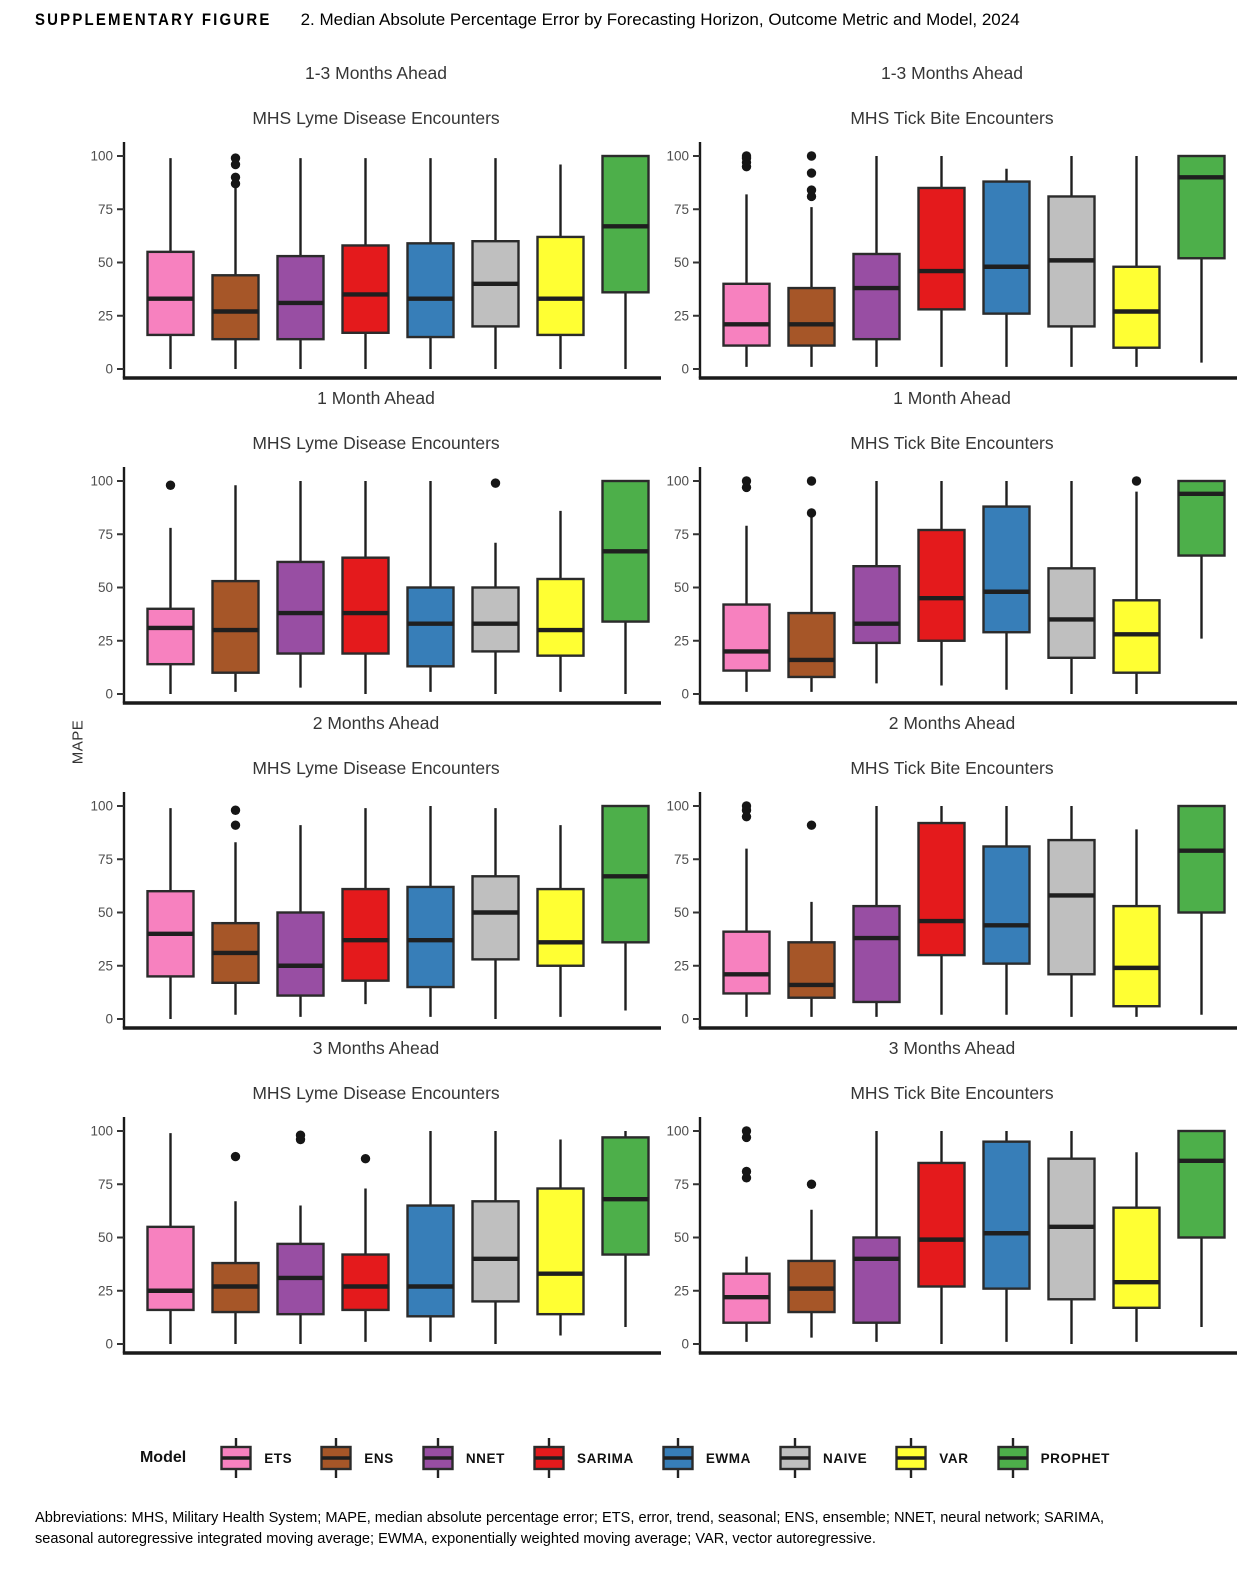 The height and width of the screenshot is (1570, 1250). I want to click on legend-item-PROPHET: PROPHET, so click(1053, 1458).